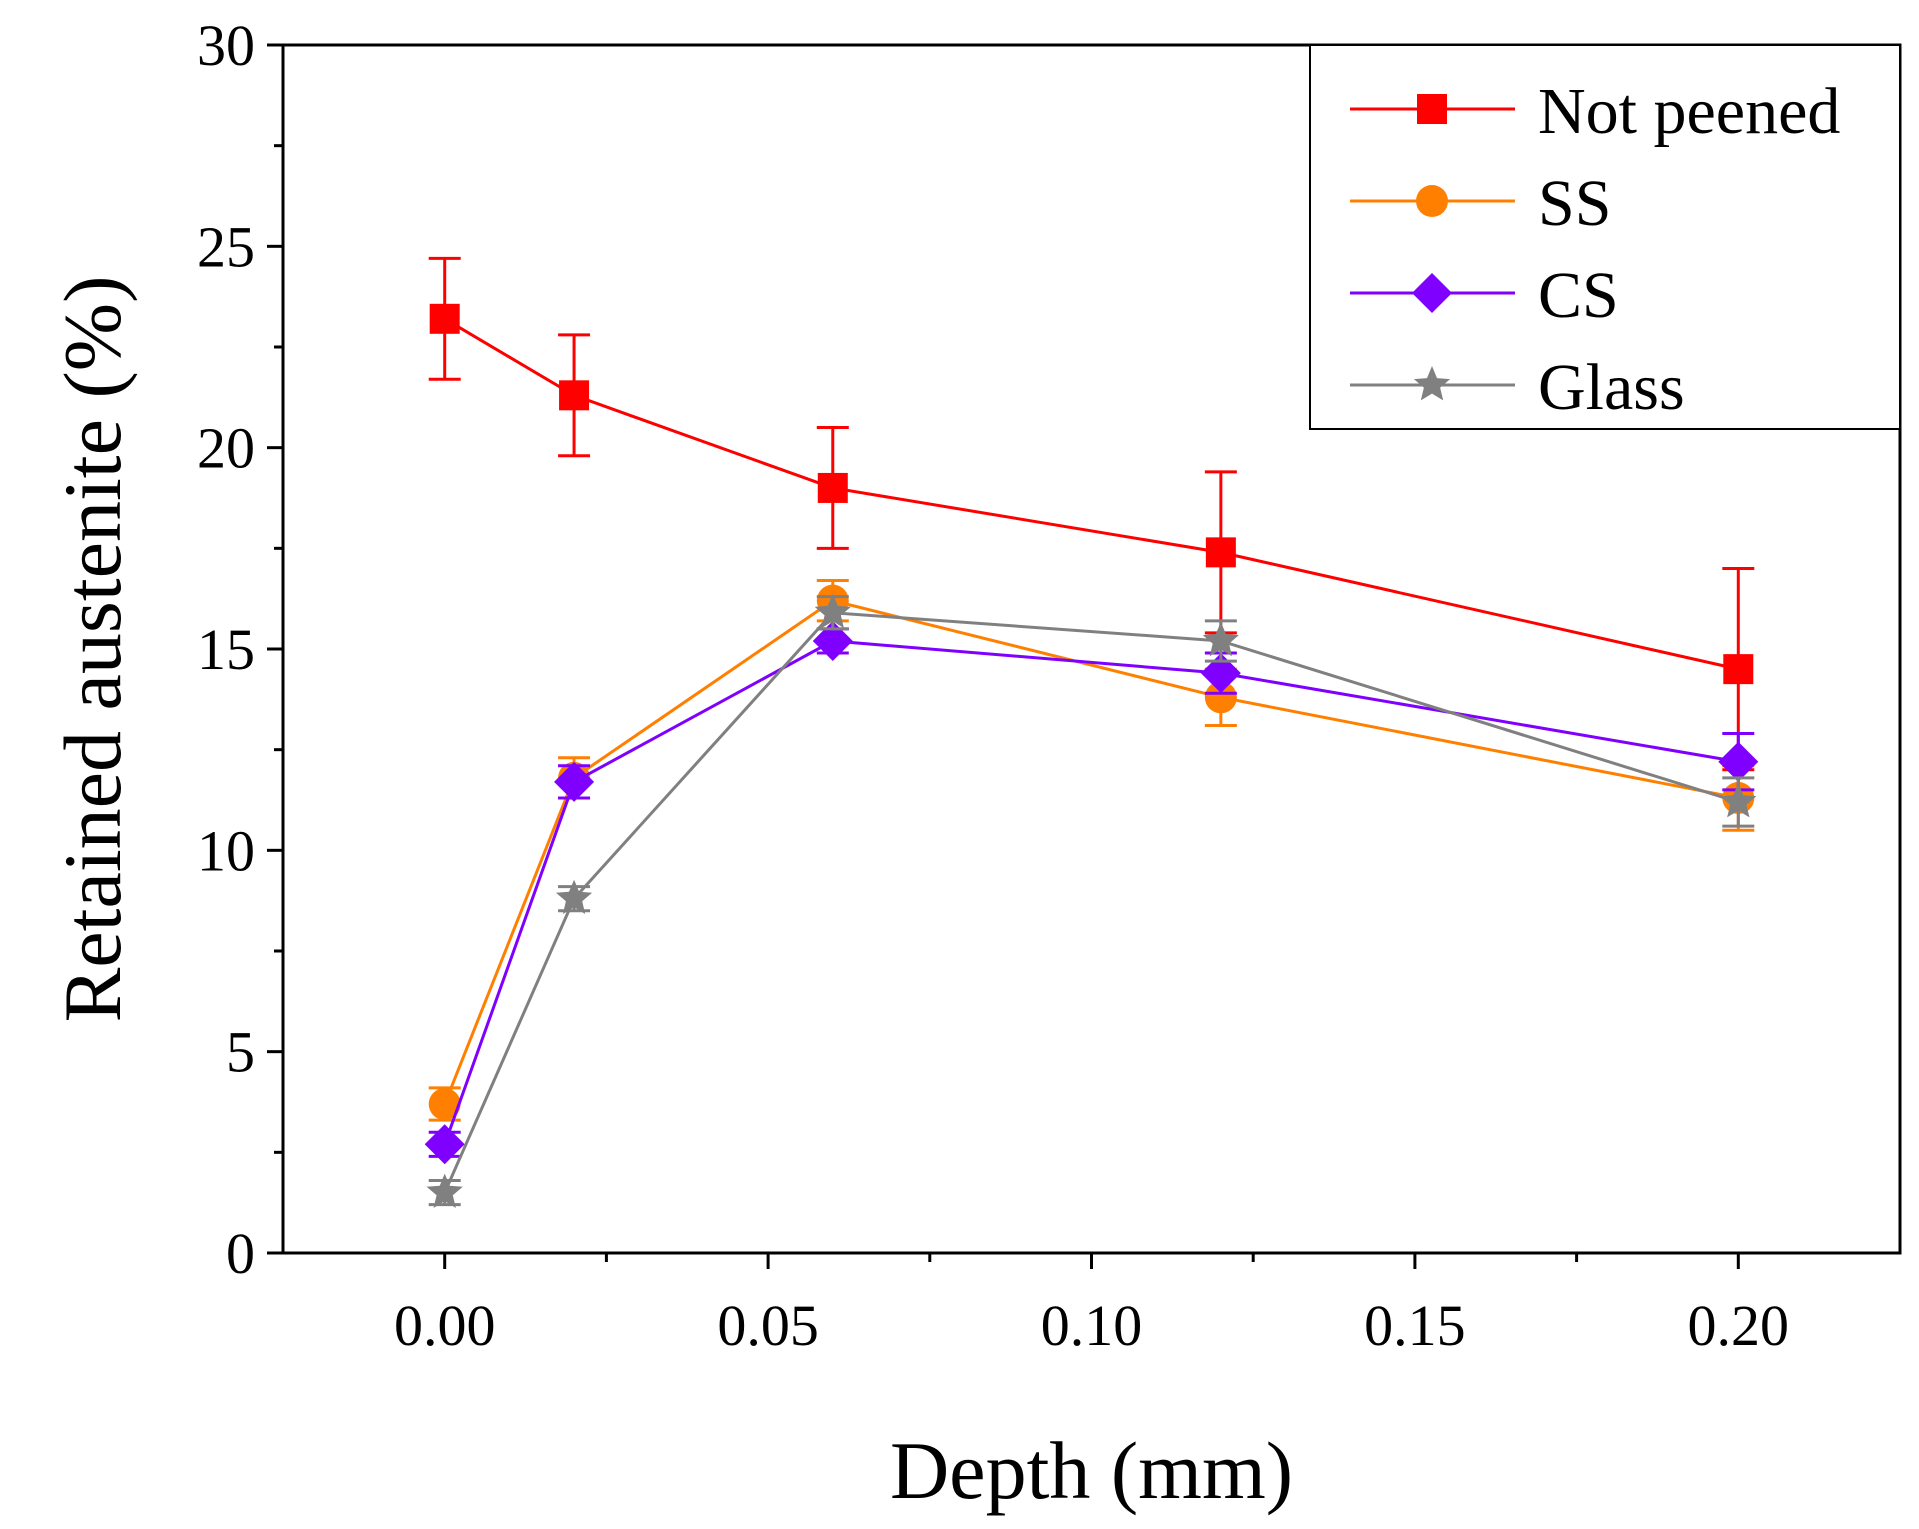 This screenshot has height=1529, width=1919. Describe the element at coordinates (226, 246) in the screenshot. I see `y-tick-label: 25` at that location.